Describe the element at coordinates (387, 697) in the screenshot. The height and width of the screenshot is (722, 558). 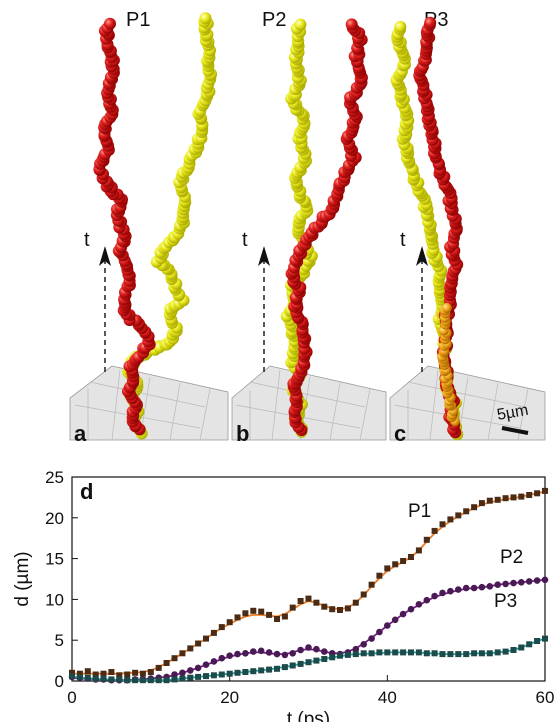
I see `x-tick-label: 40` at that location.